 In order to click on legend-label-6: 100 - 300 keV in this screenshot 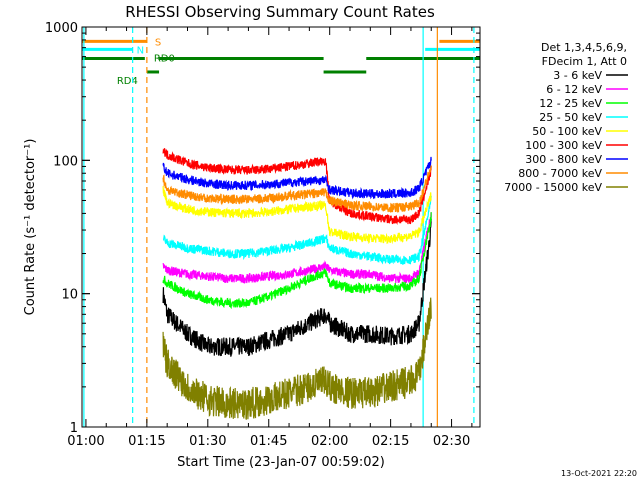, I will do `click(563, 145)`.